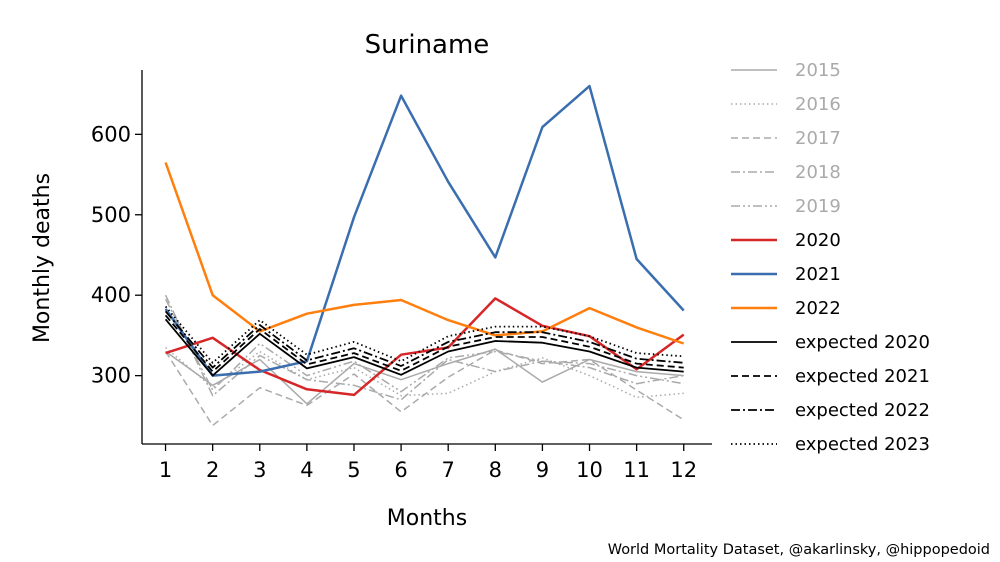  I want to click on x-tick-label: 4, so click(306, 470).